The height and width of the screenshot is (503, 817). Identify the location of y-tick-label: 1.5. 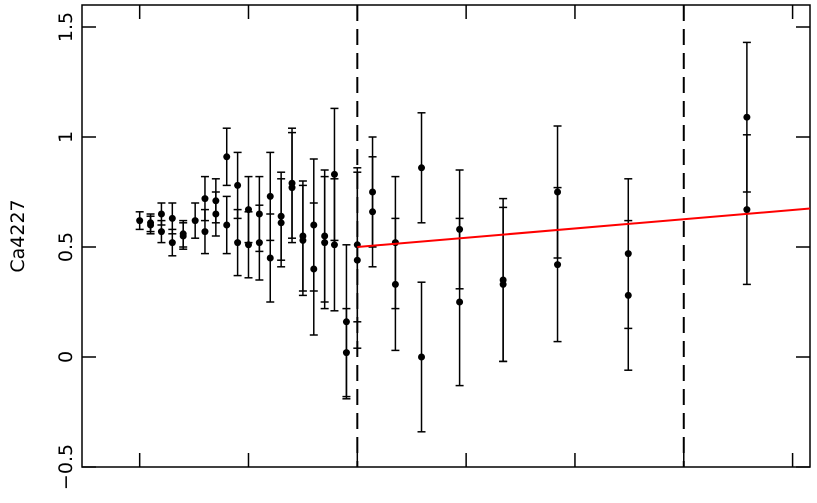
(66, 27).